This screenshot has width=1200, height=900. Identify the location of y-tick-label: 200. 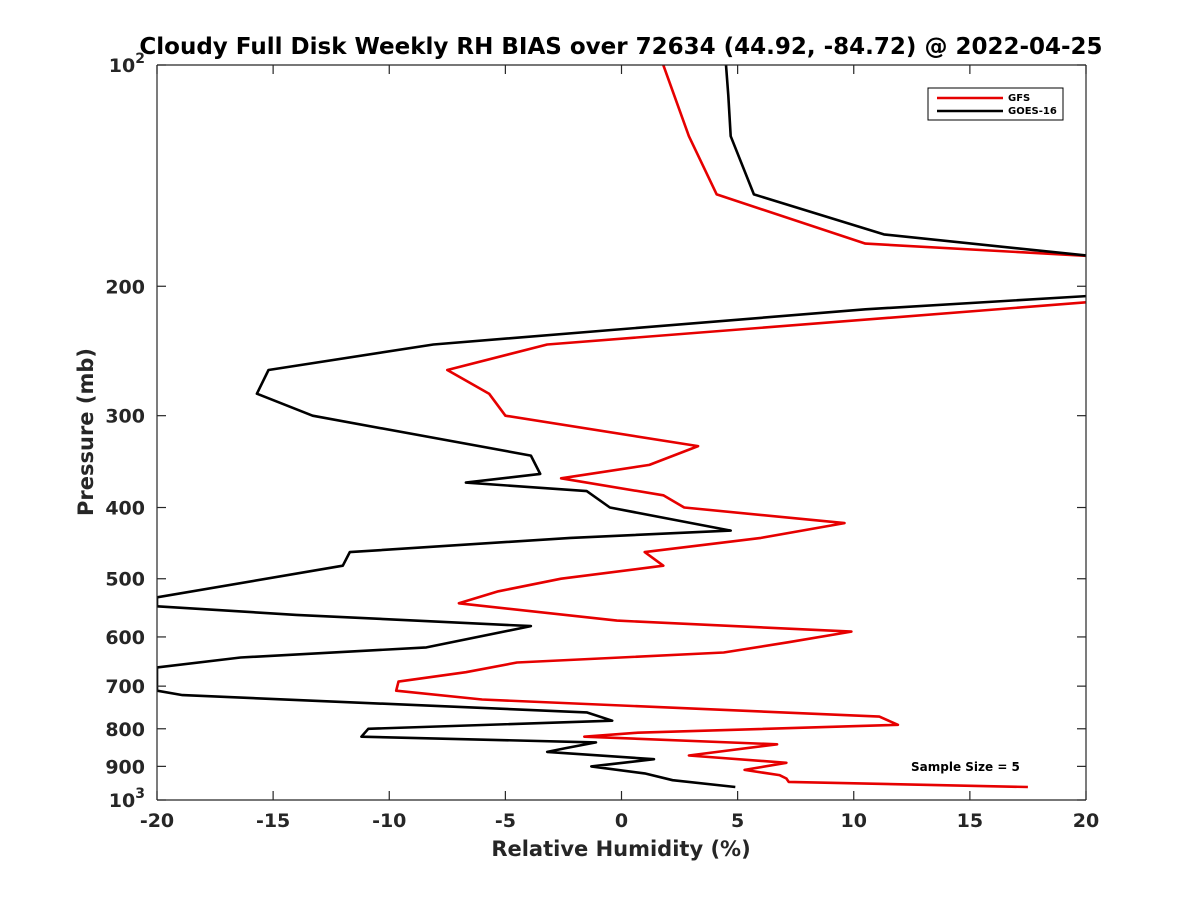
(125, 287).